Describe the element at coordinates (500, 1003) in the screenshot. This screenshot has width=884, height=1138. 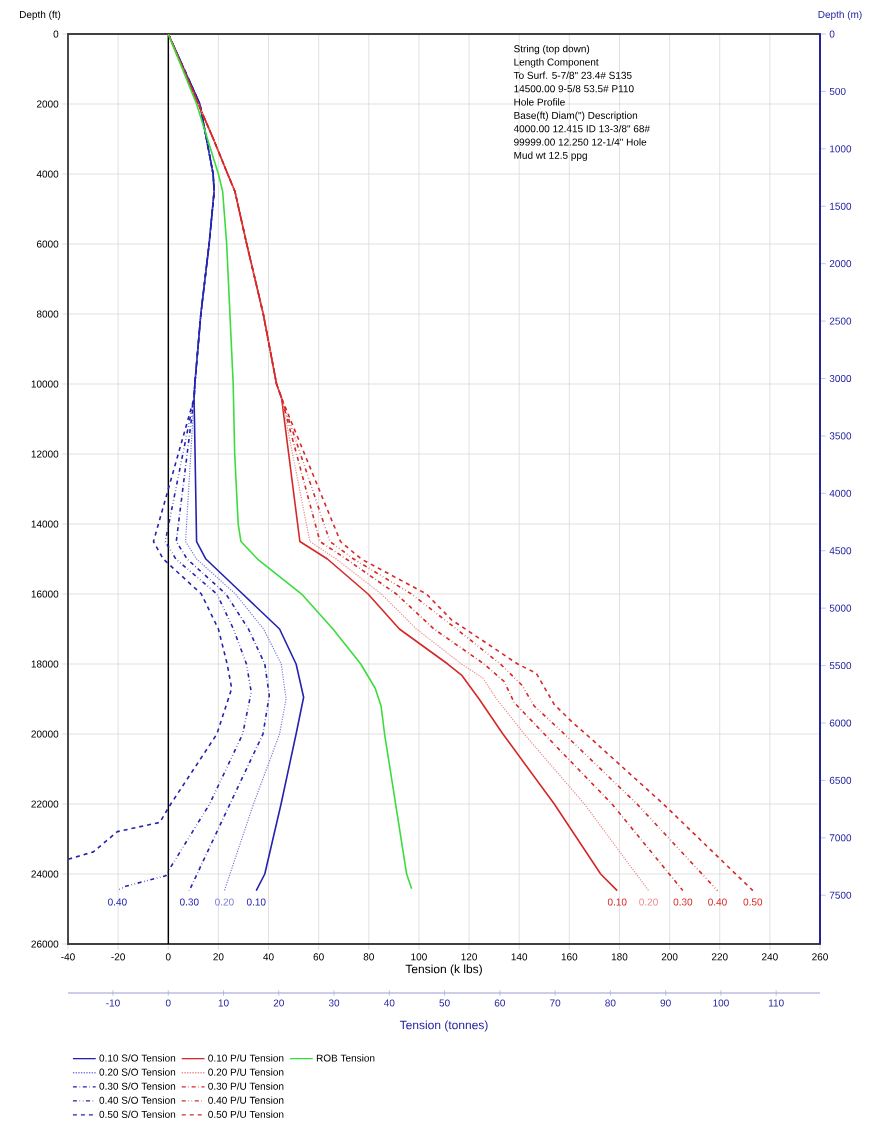
I see `x2-tick-label: 60` at that location.